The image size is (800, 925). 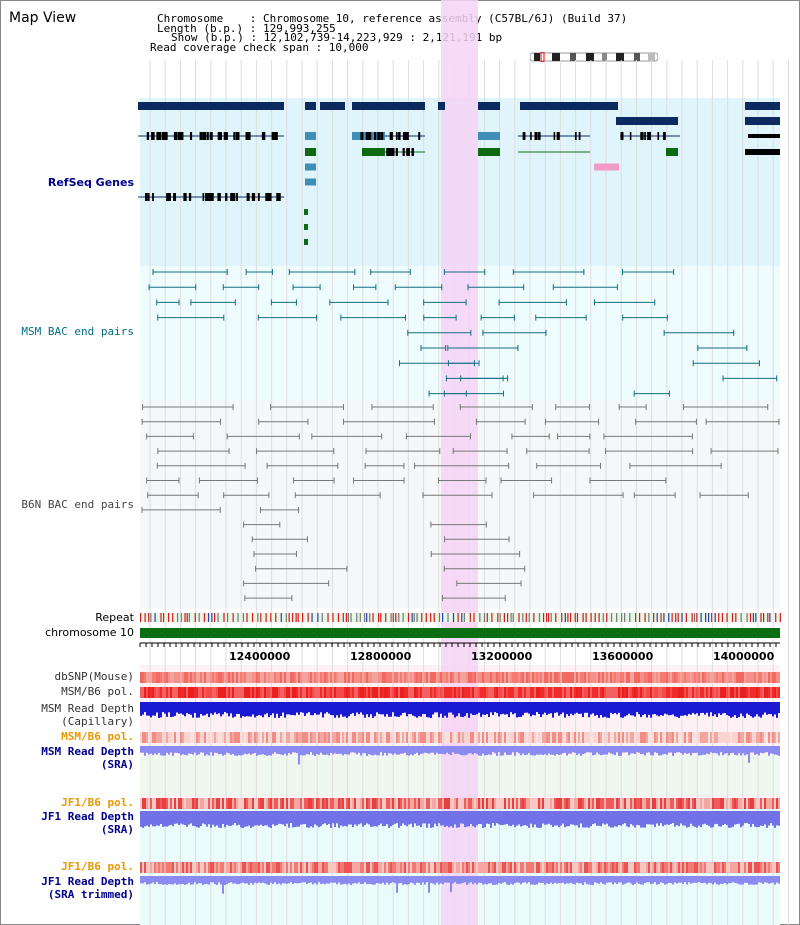 What do you see at coordinates (211, 106) in the screenshot?
I see `gene-block` at bounding box center [211, 106].